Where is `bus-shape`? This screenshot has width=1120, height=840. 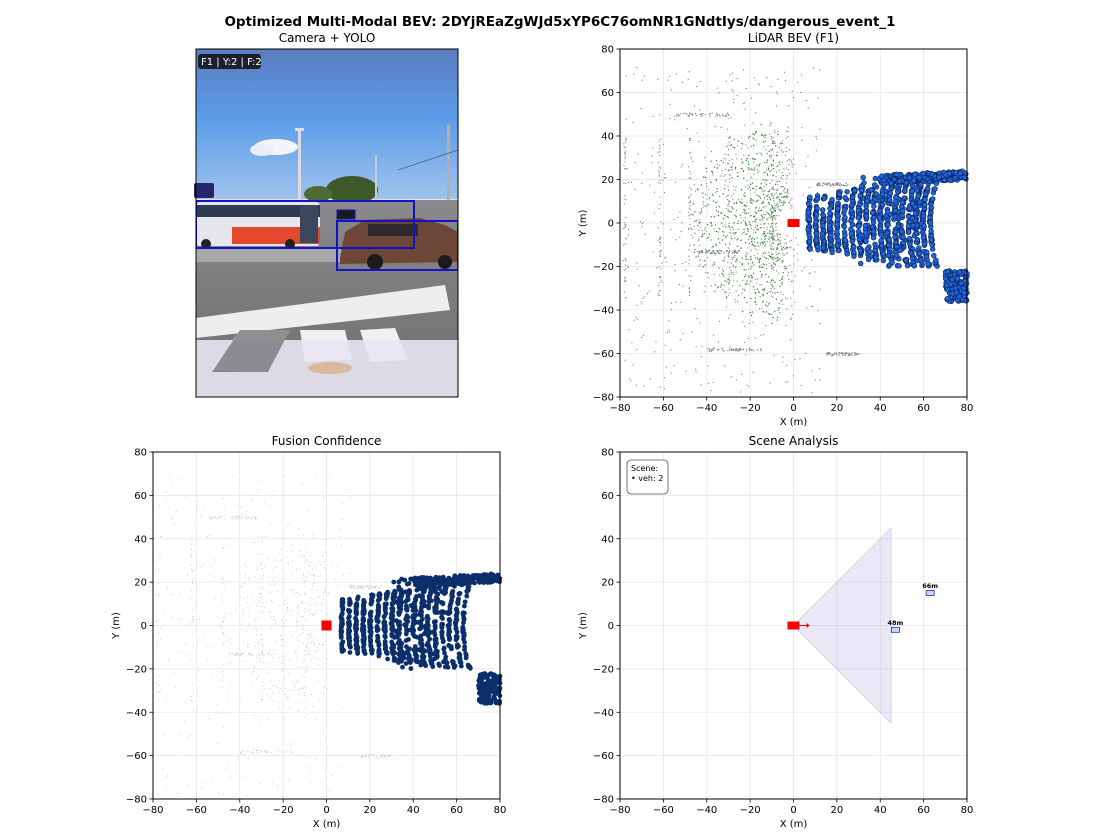 bus-shape is located at coordinates (258, 225).